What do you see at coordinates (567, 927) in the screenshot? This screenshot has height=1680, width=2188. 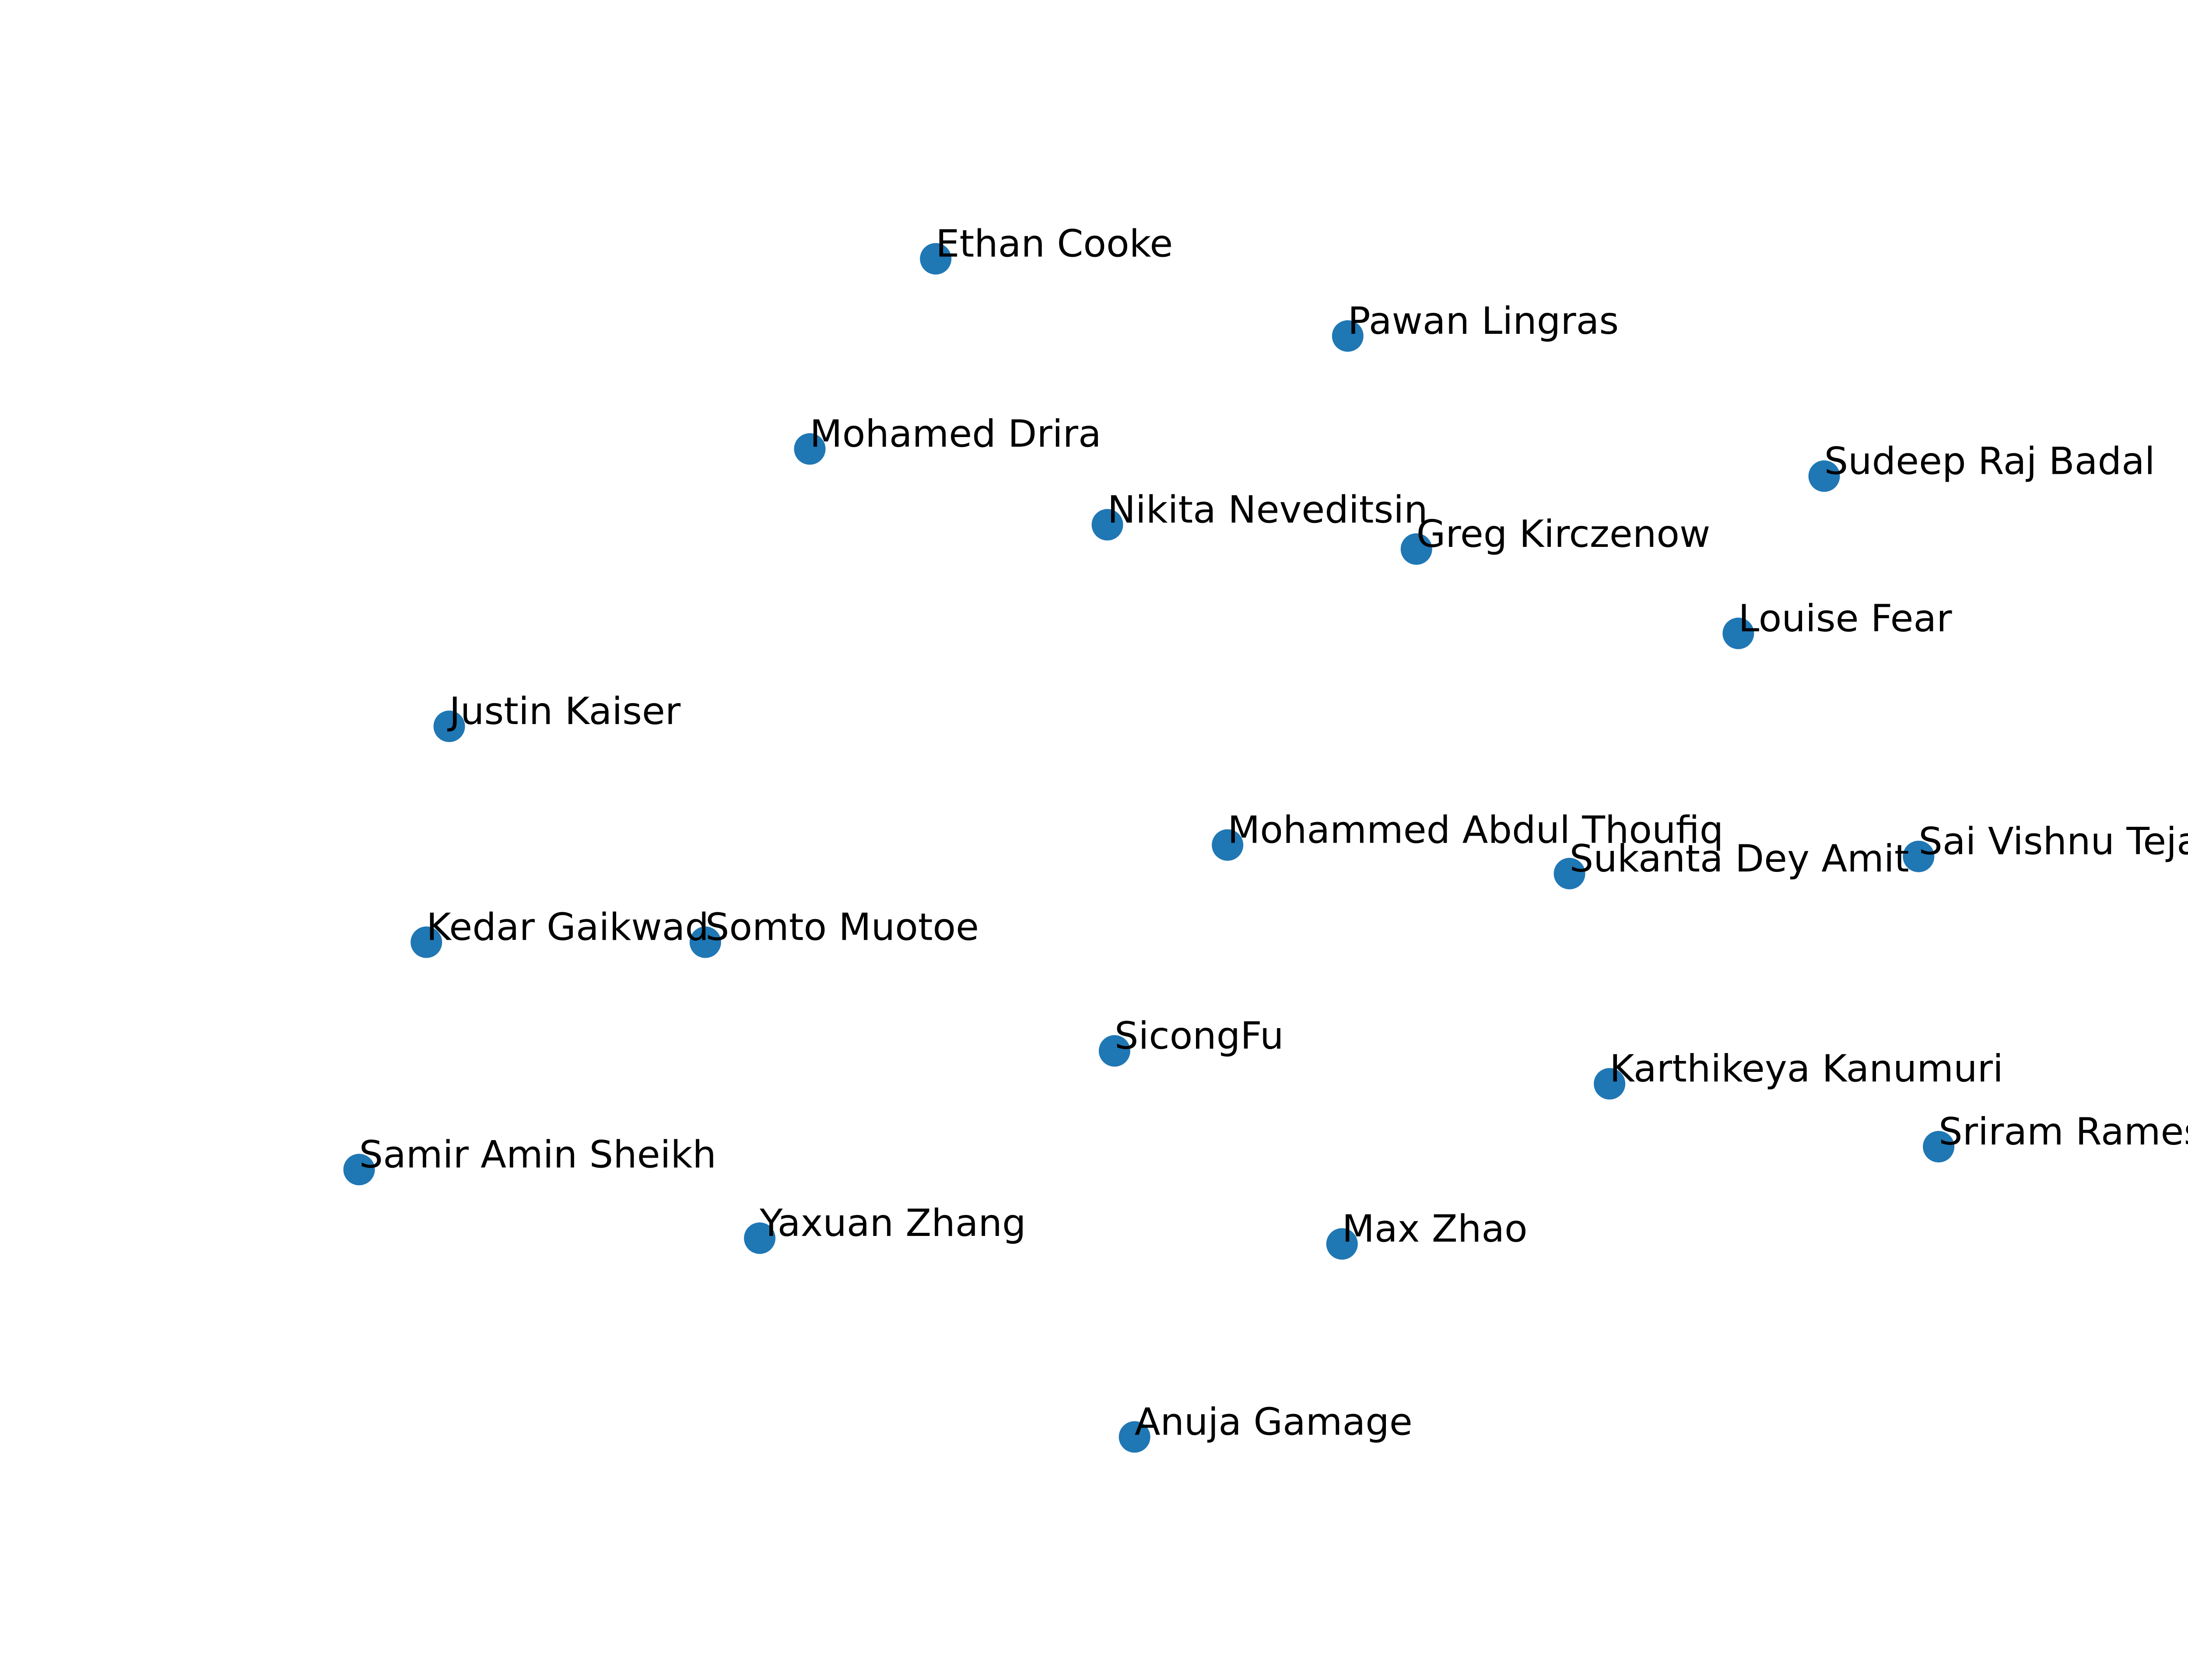 I see `node-label: Kedar Gaikwad` at bounding box center [567, 927].